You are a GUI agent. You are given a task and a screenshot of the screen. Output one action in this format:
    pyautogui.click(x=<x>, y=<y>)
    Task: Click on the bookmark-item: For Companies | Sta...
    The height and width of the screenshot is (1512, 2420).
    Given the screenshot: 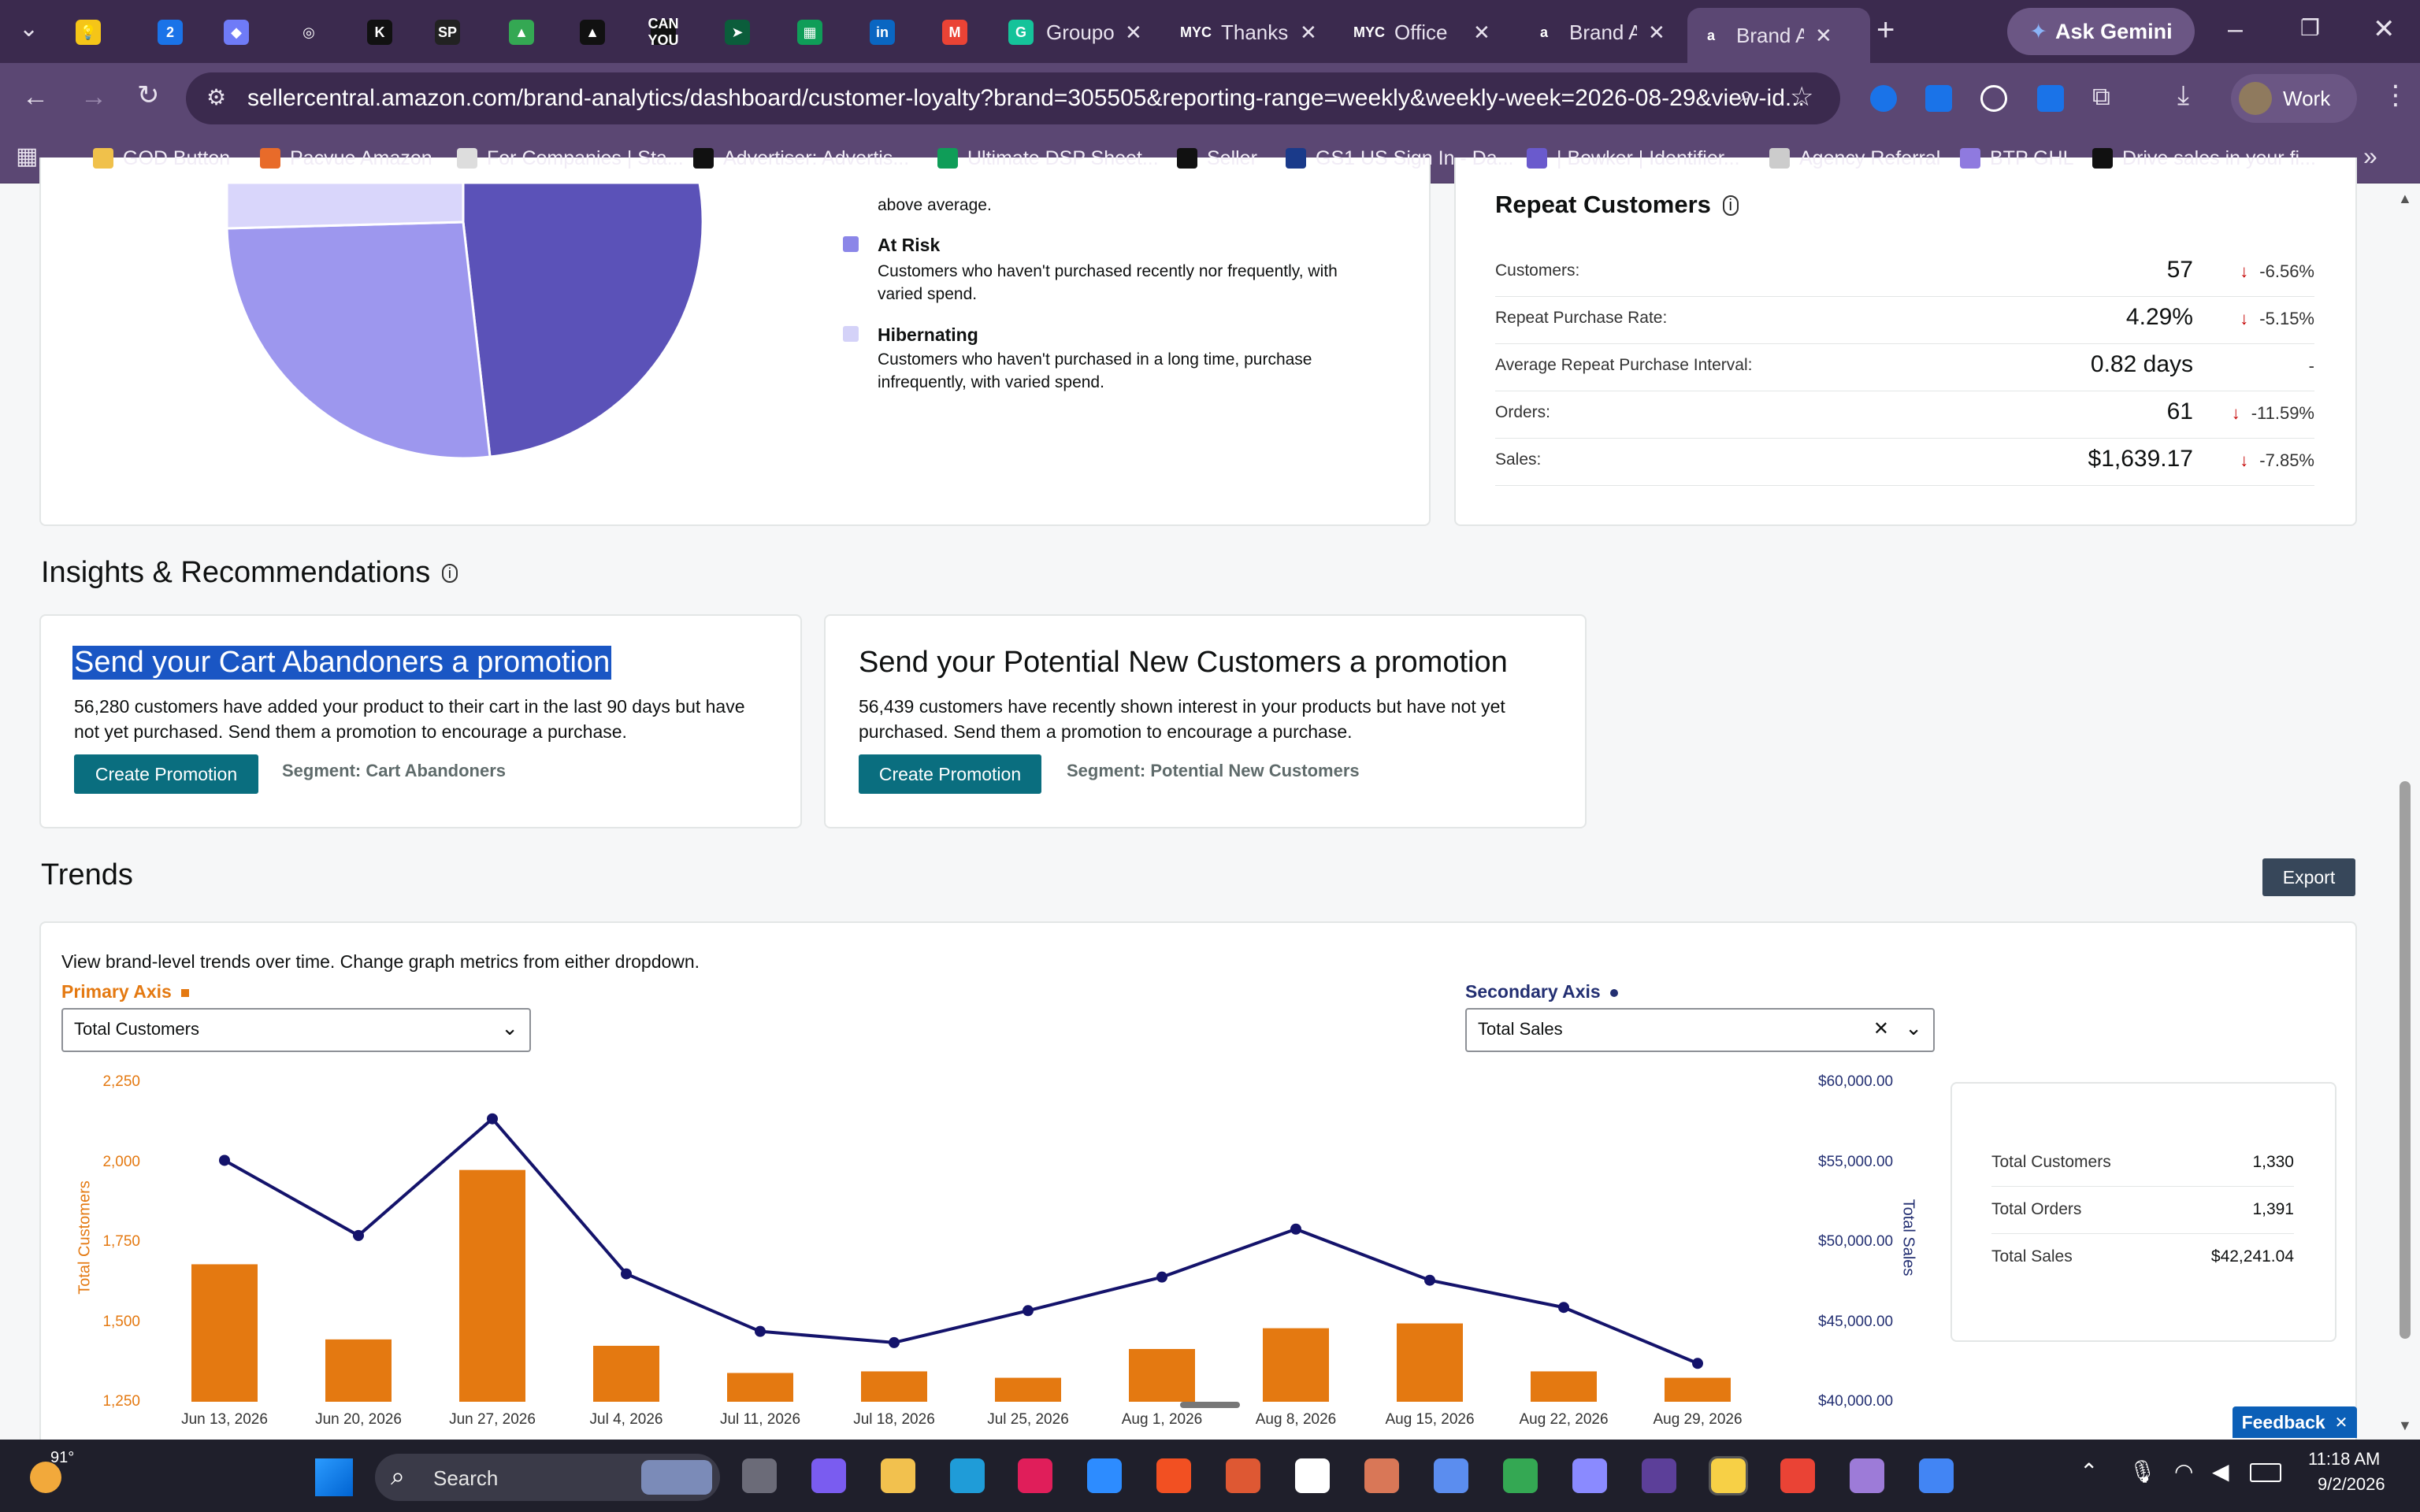 What is the action you would take?
    pyautogui.click(x=570, y=158)
    